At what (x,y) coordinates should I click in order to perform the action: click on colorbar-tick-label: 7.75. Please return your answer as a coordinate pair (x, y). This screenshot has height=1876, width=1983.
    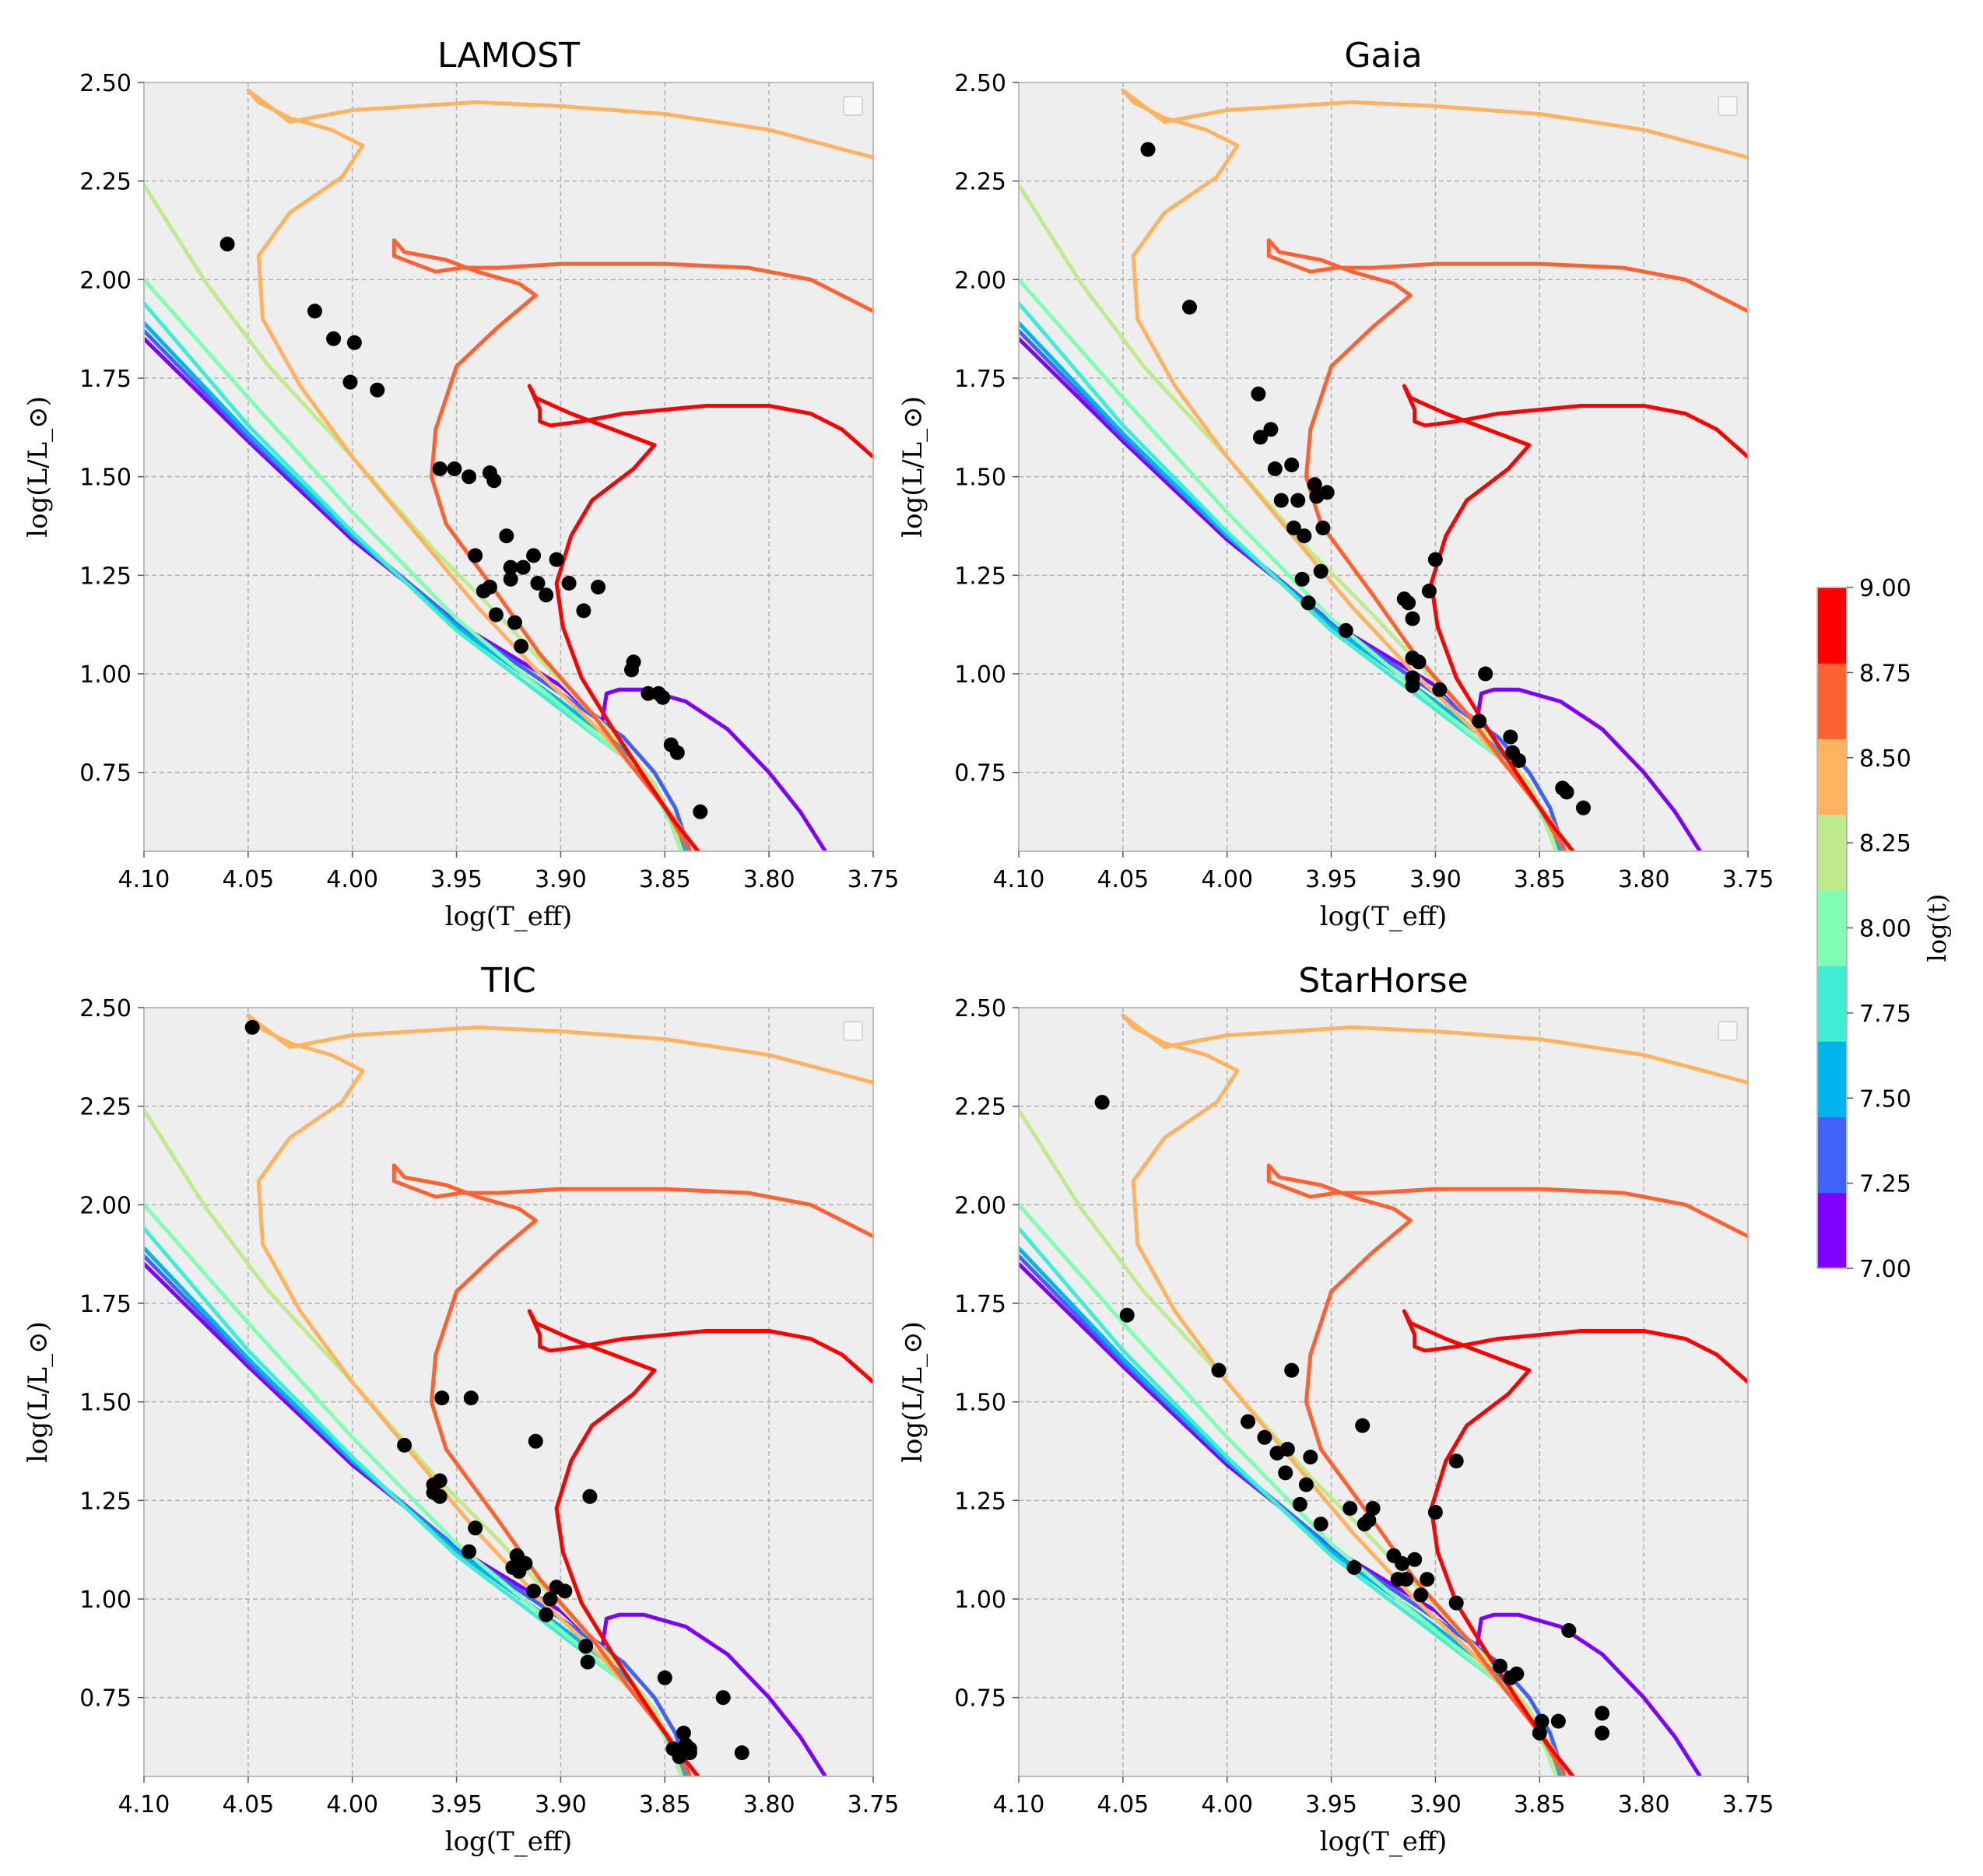
    Looking at the image, I should click on (1885, 1015).